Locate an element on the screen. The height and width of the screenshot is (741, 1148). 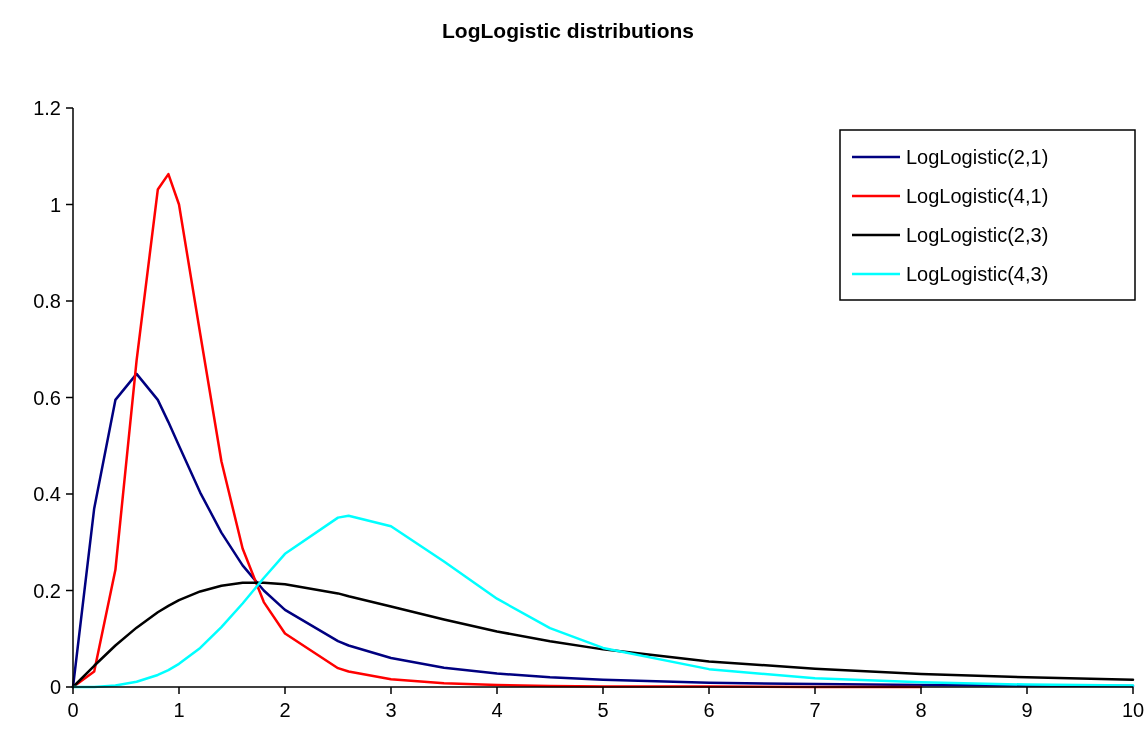
x-tick-label: 10 is located at coordinates (1133, 710).